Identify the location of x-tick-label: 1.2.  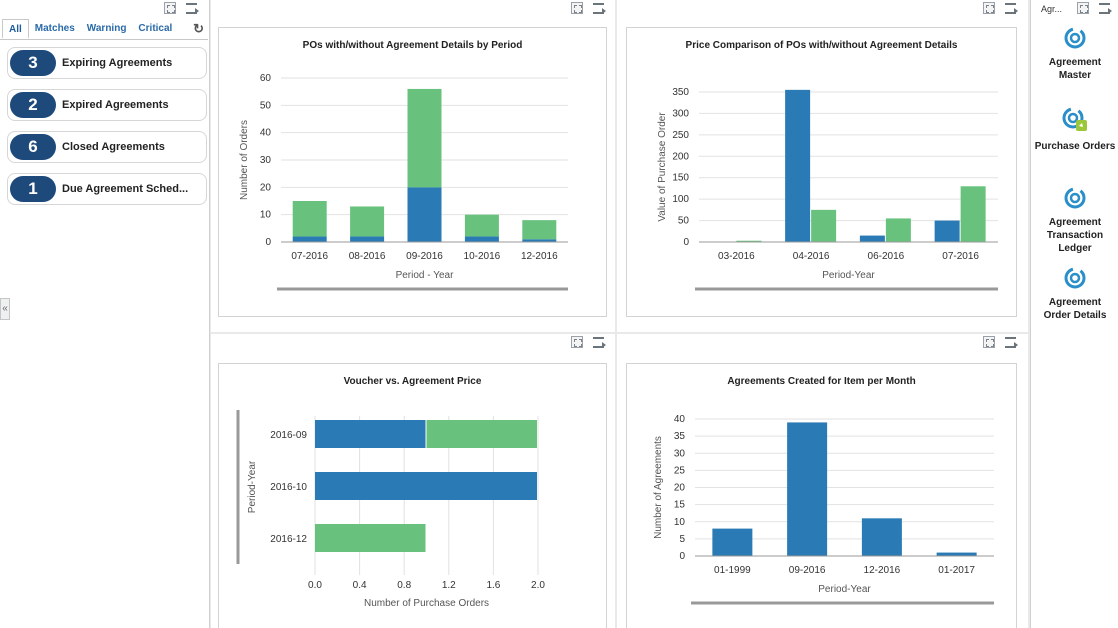
(449, 585).